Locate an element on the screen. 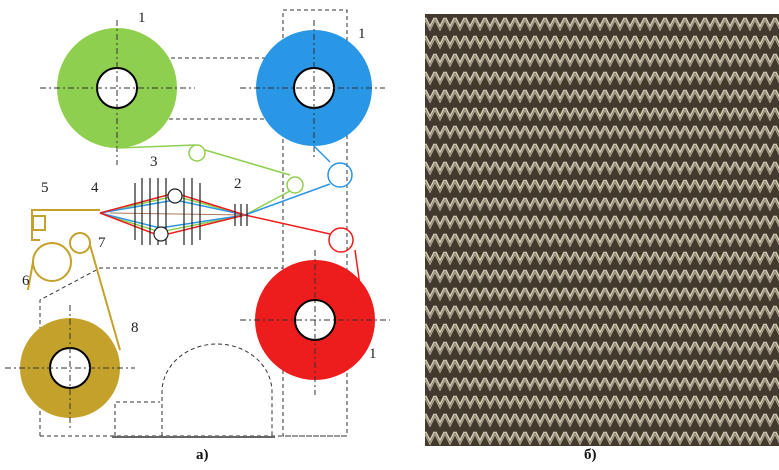  label-bobbin-blue: 1 is located at coordinates (362, 34).